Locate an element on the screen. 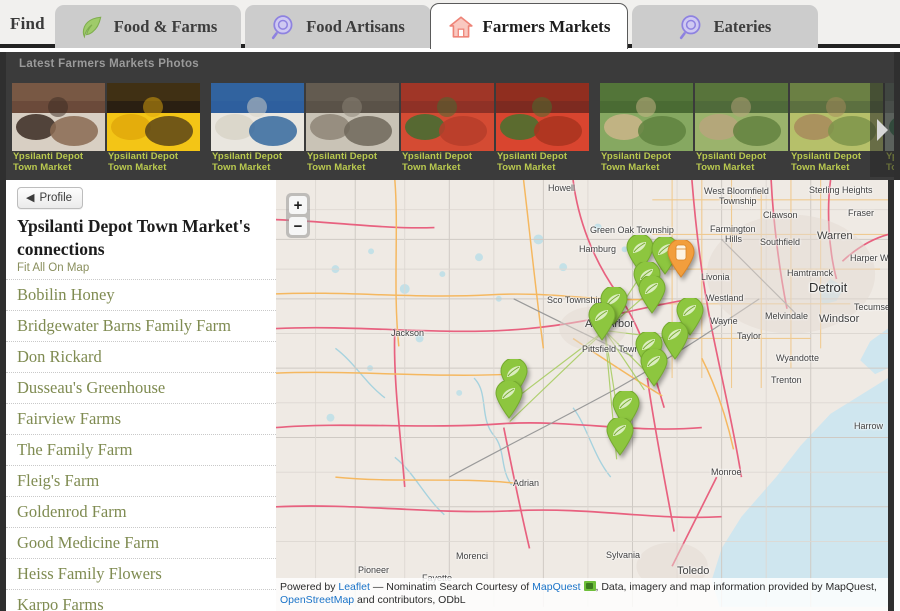 The width and height of the screenshot is (900, 611). back-to-profile-label: Profile is located at coordinates (56, 198).